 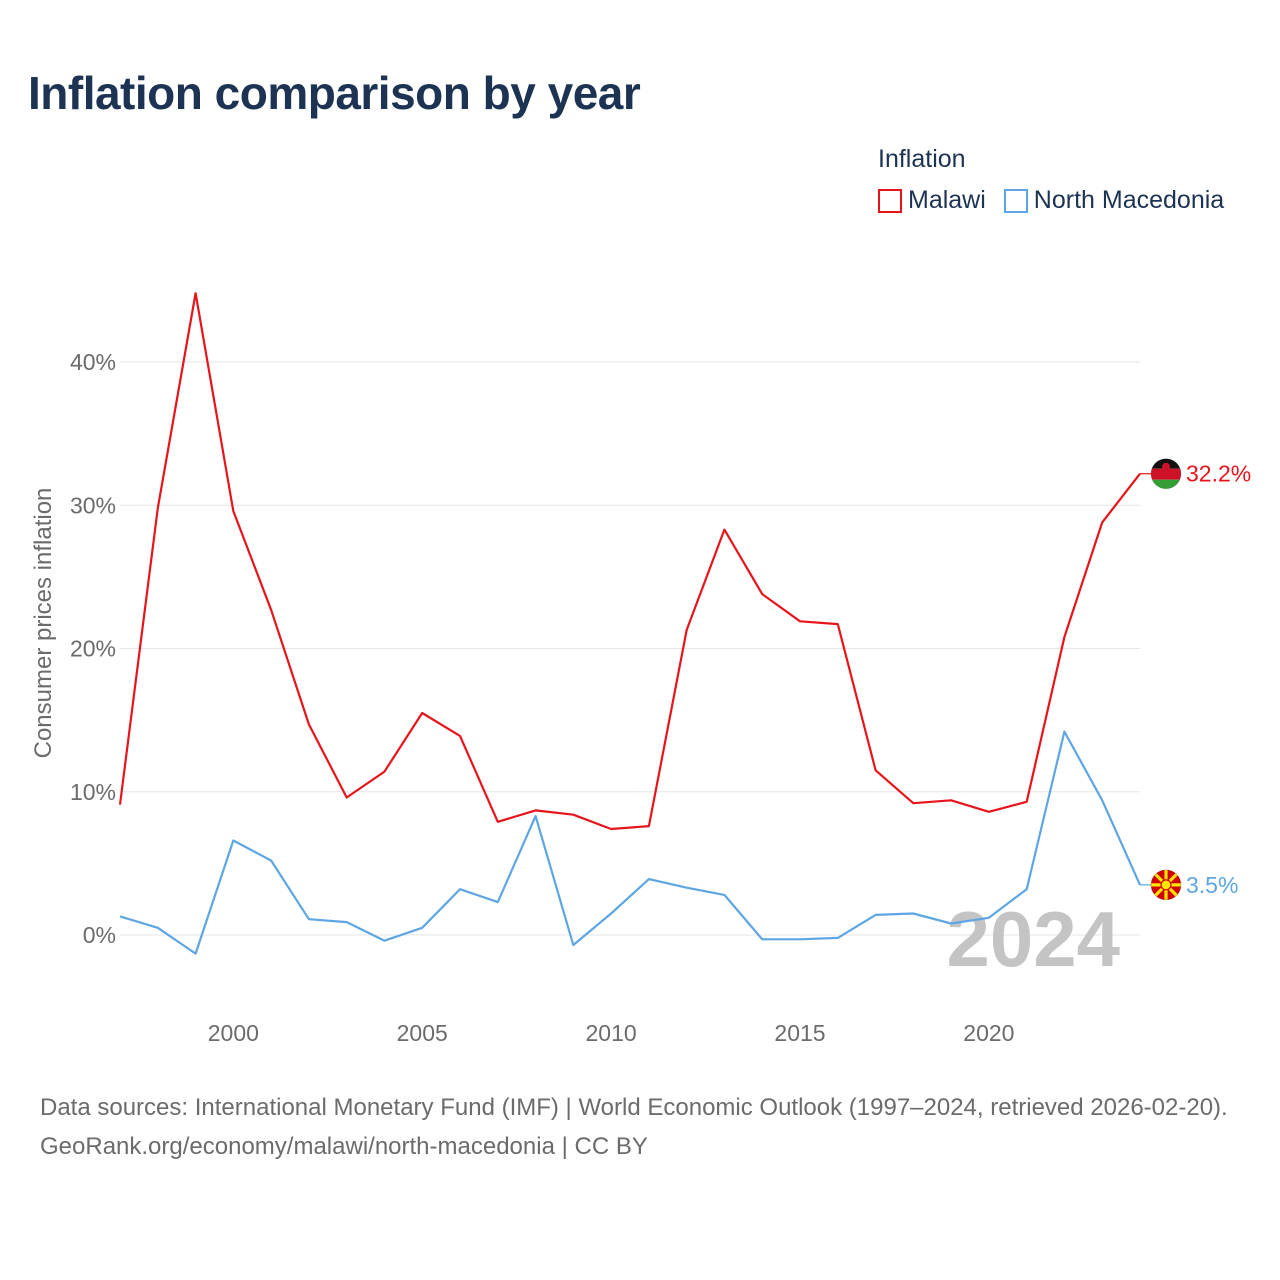 I want to click on end-value-label-malawi: 32.2%, so click(x=1218, y=474).